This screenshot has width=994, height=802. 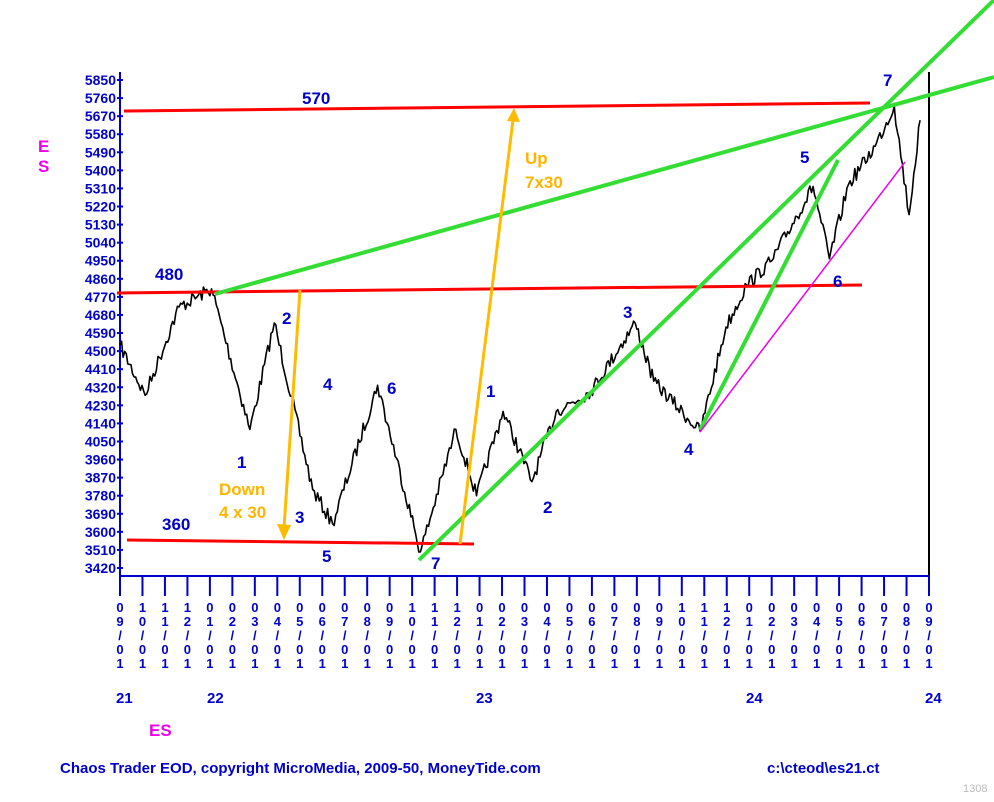 I want to click on trendline-steep, so click(x=769, y=295).